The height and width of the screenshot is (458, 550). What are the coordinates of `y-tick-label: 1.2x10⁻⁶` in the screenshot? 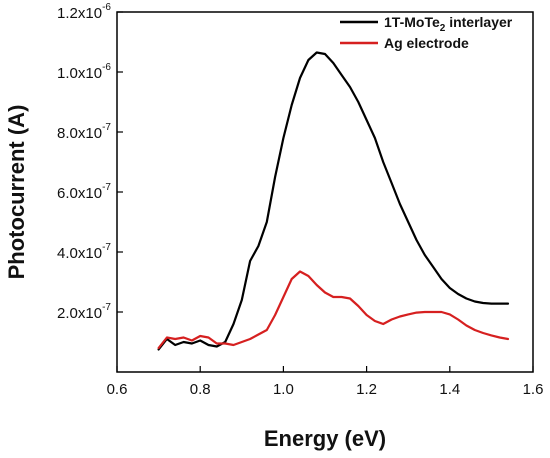 It's located at (84, 12).